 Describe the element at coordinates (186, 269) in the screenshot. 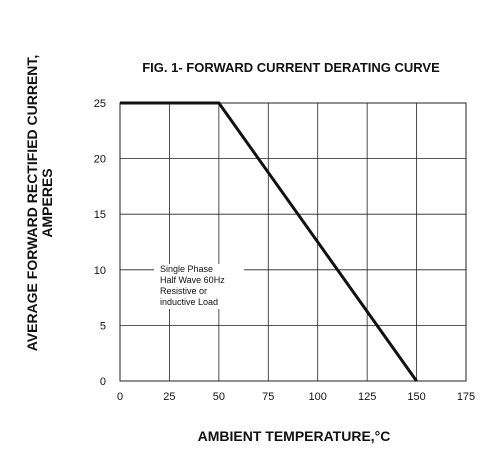

I see `annotation-line-1: Single Phase` at that location.